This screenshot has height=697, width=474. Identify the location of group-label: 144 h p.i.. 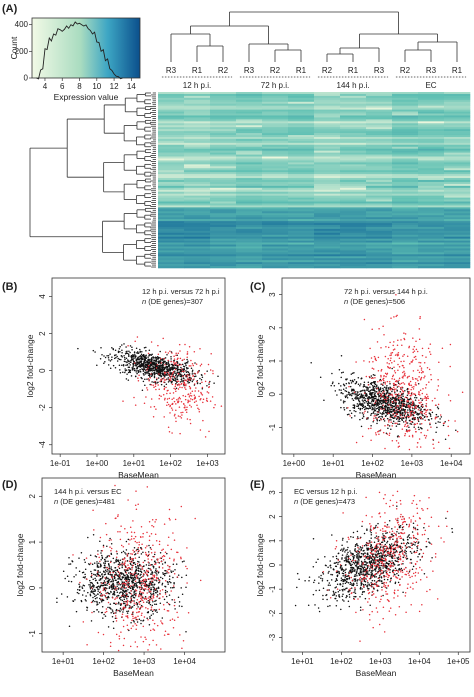
(353, 85).